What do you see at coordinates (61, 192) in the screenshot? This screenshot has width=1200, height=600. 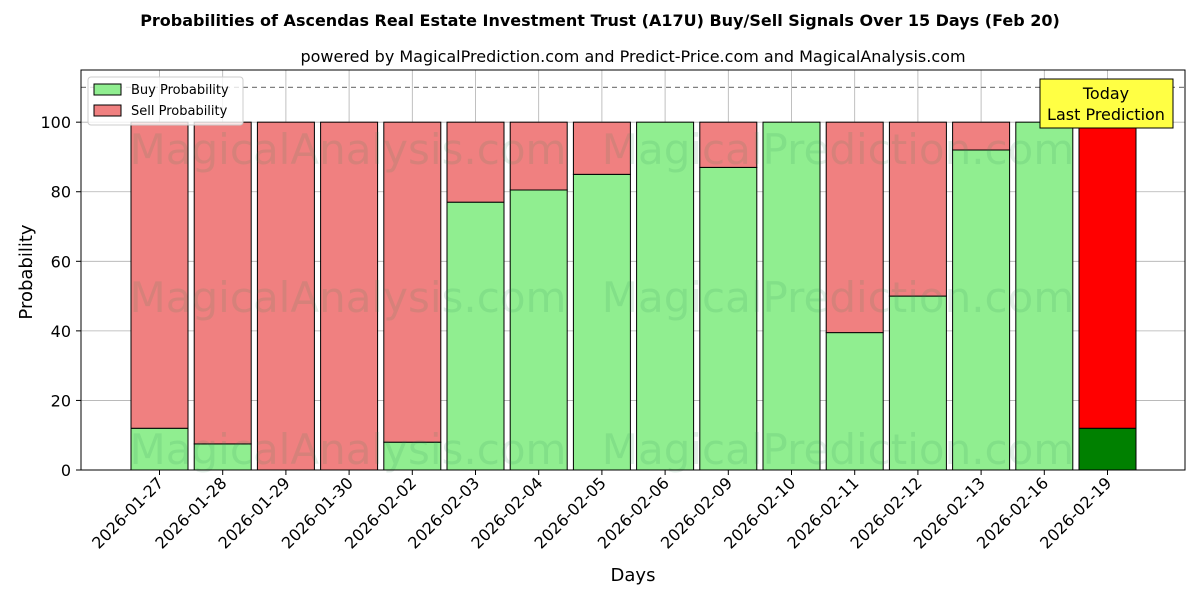 I see `y-tick-label: 80` at bounding box center [61, 192].